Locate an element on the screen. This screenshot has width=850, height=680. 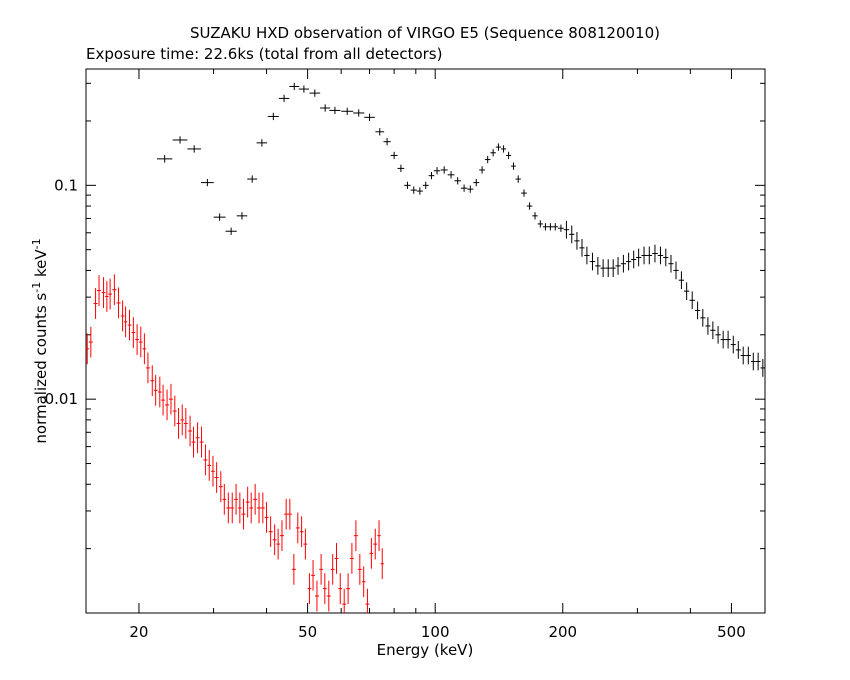
y-axis-label: normalized counts s-1 keV-1 is located at coordinates (40, 340).